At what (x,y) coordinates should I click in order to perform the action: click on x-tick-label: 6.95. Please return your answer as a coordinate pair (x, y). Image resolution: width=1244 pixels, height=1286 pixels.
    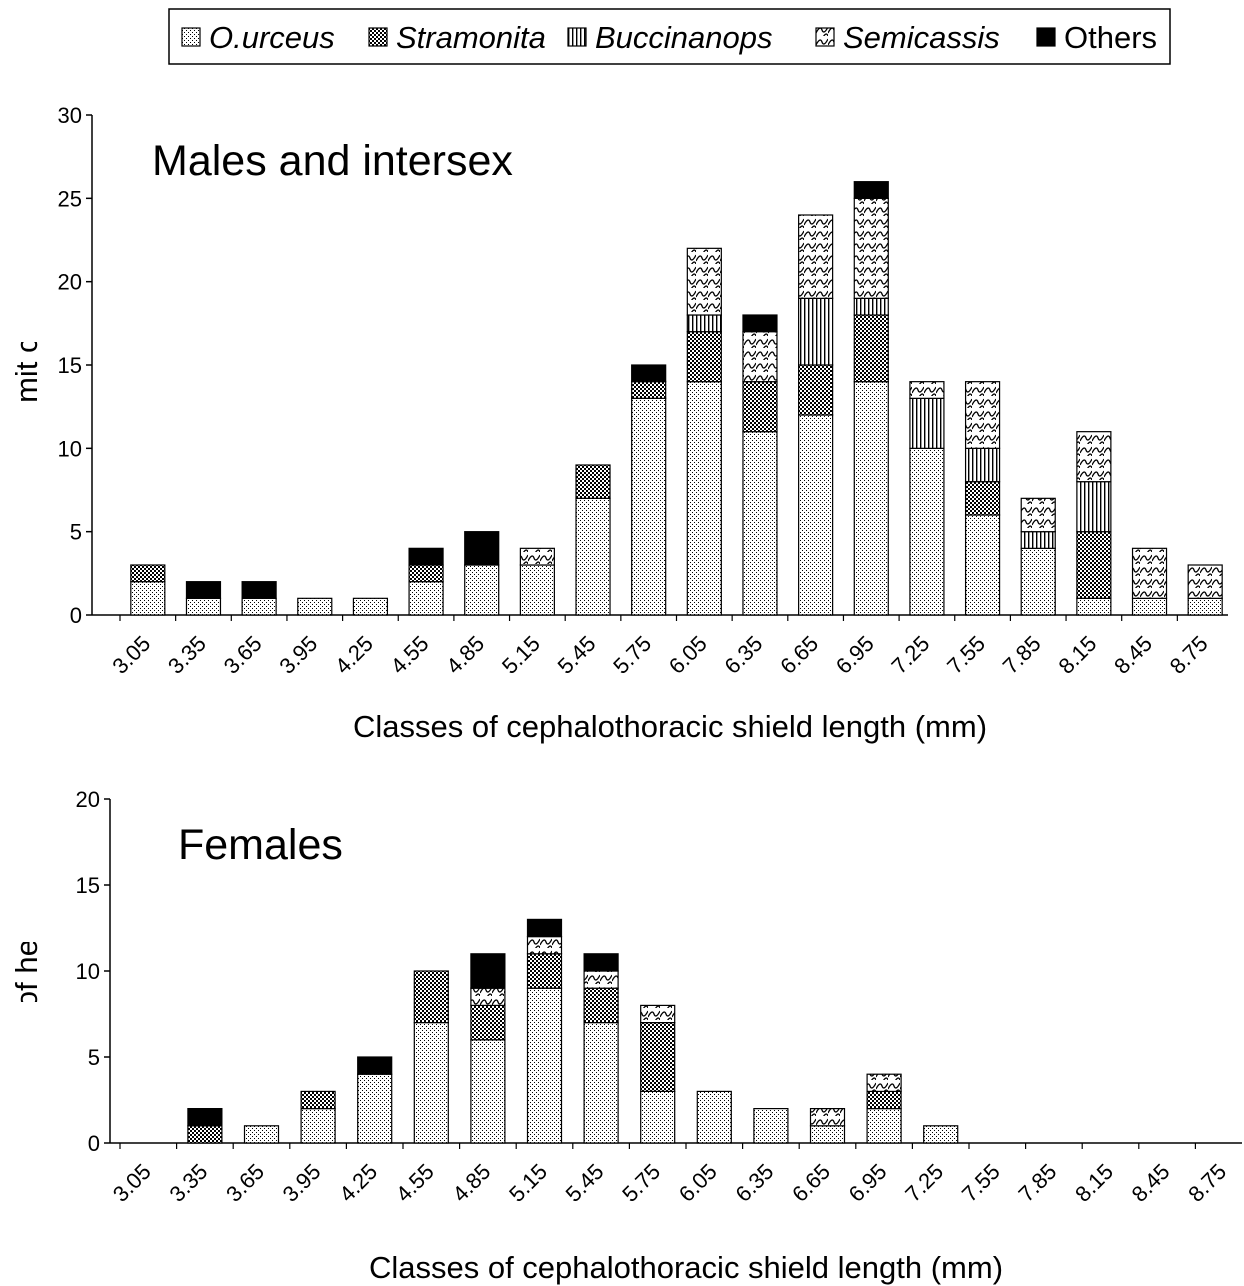
    Looking at the image, I should click on (855, 655).